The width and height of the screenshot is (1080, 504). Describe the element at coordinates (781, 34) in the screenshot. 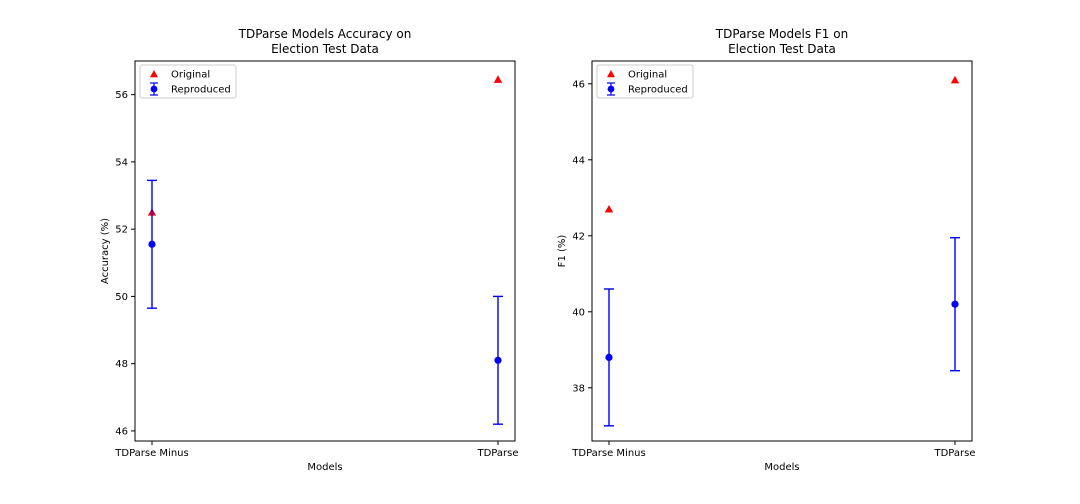

I see `chart-title-line: TDParse Models F1 on` at that location.